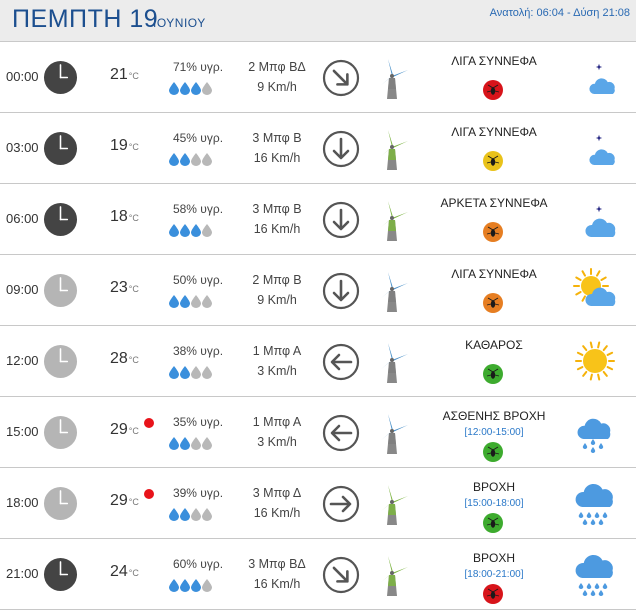 The width and height of the screenshot is (636, 616). I want to click on humidity-label: 60% υγρ., so click(198, 564).